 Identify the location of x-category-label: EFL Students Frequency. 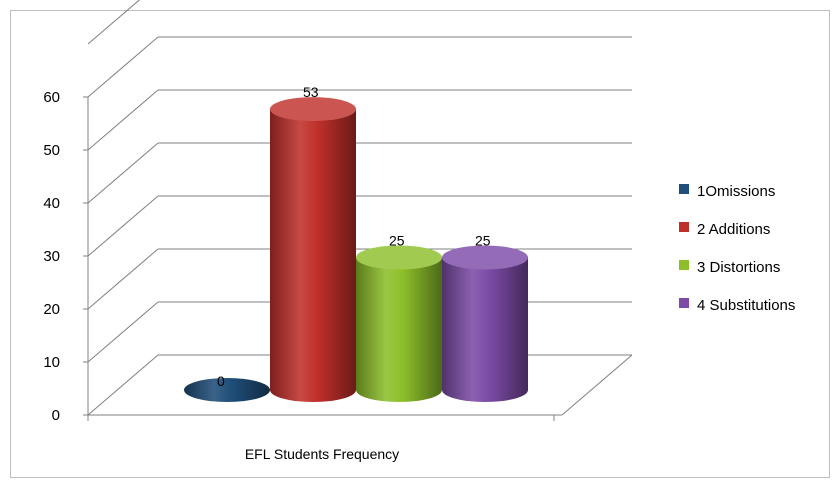
(322, 454).